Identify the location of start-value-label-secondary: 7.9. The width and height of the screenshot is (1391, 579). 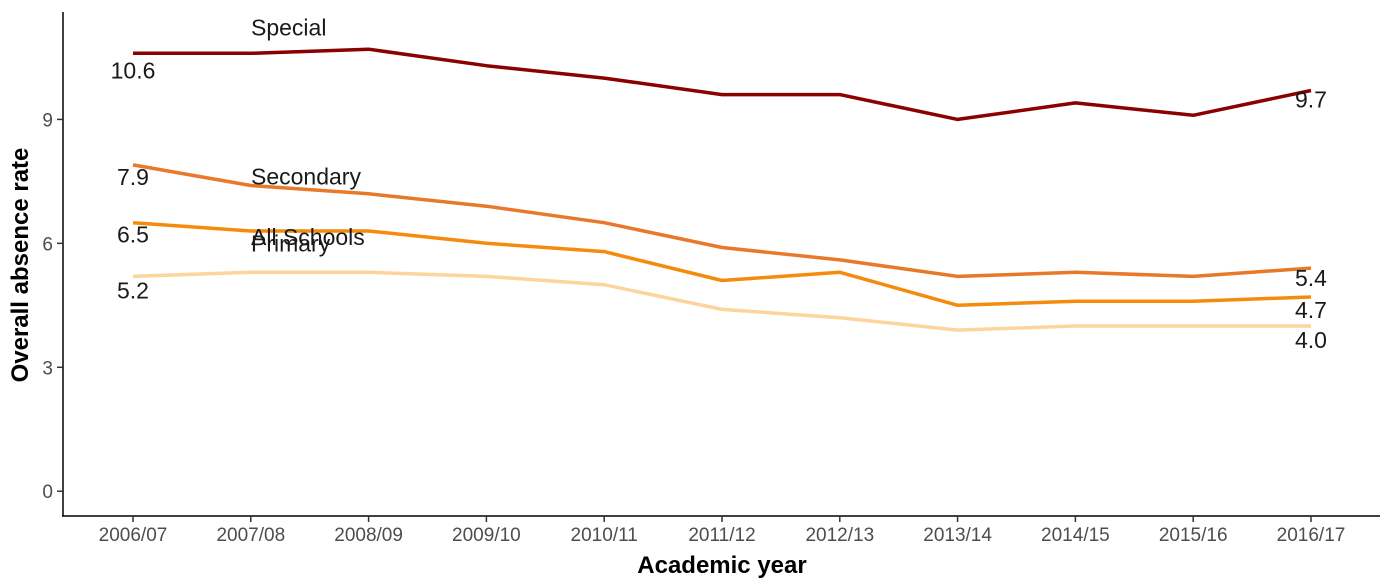
(133, 177).